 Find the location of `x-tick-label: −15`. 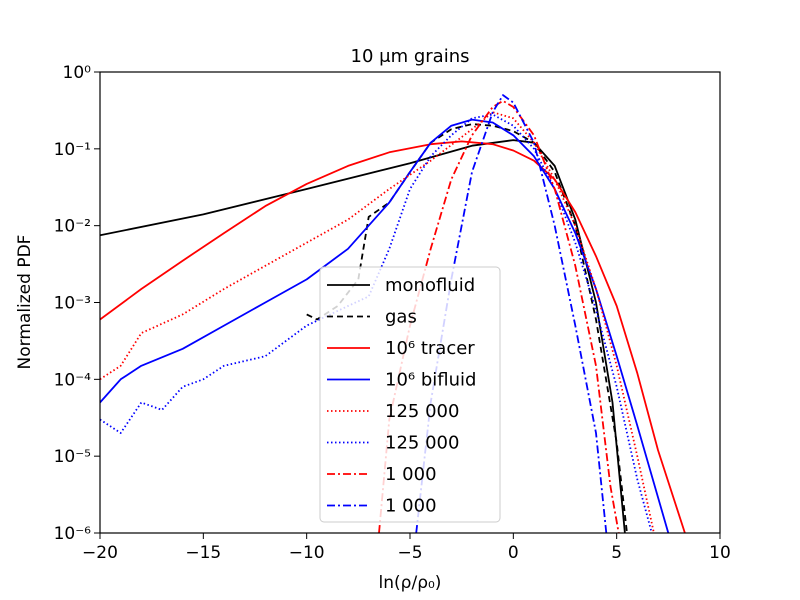

x-tick-label: −15 is located at coordinates (203, 553).